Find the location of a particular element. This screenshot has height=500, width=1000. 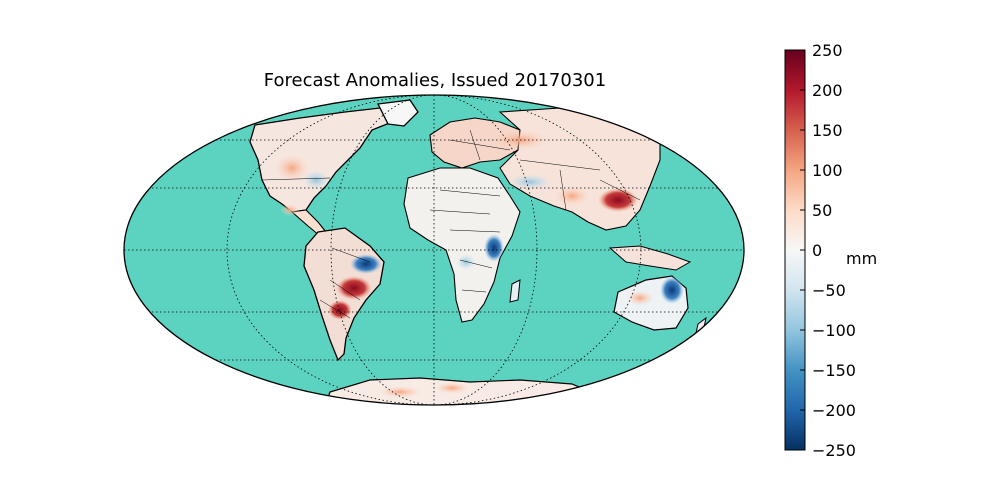

colorbar-tick-label: 100 is located at coordinates (827, 170).